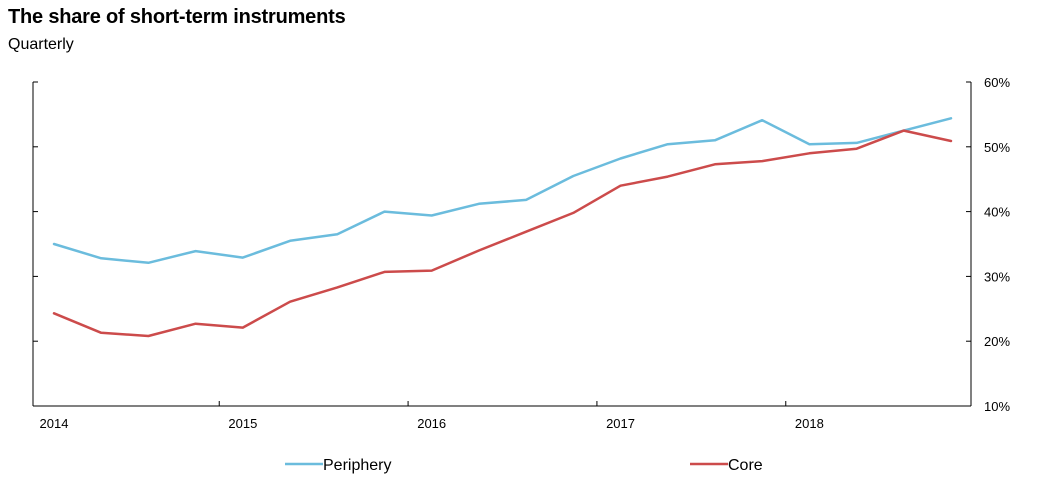  I want to click on x-axis-ticks: 2014 2015 2016 2017 2018, so click(432, 416).